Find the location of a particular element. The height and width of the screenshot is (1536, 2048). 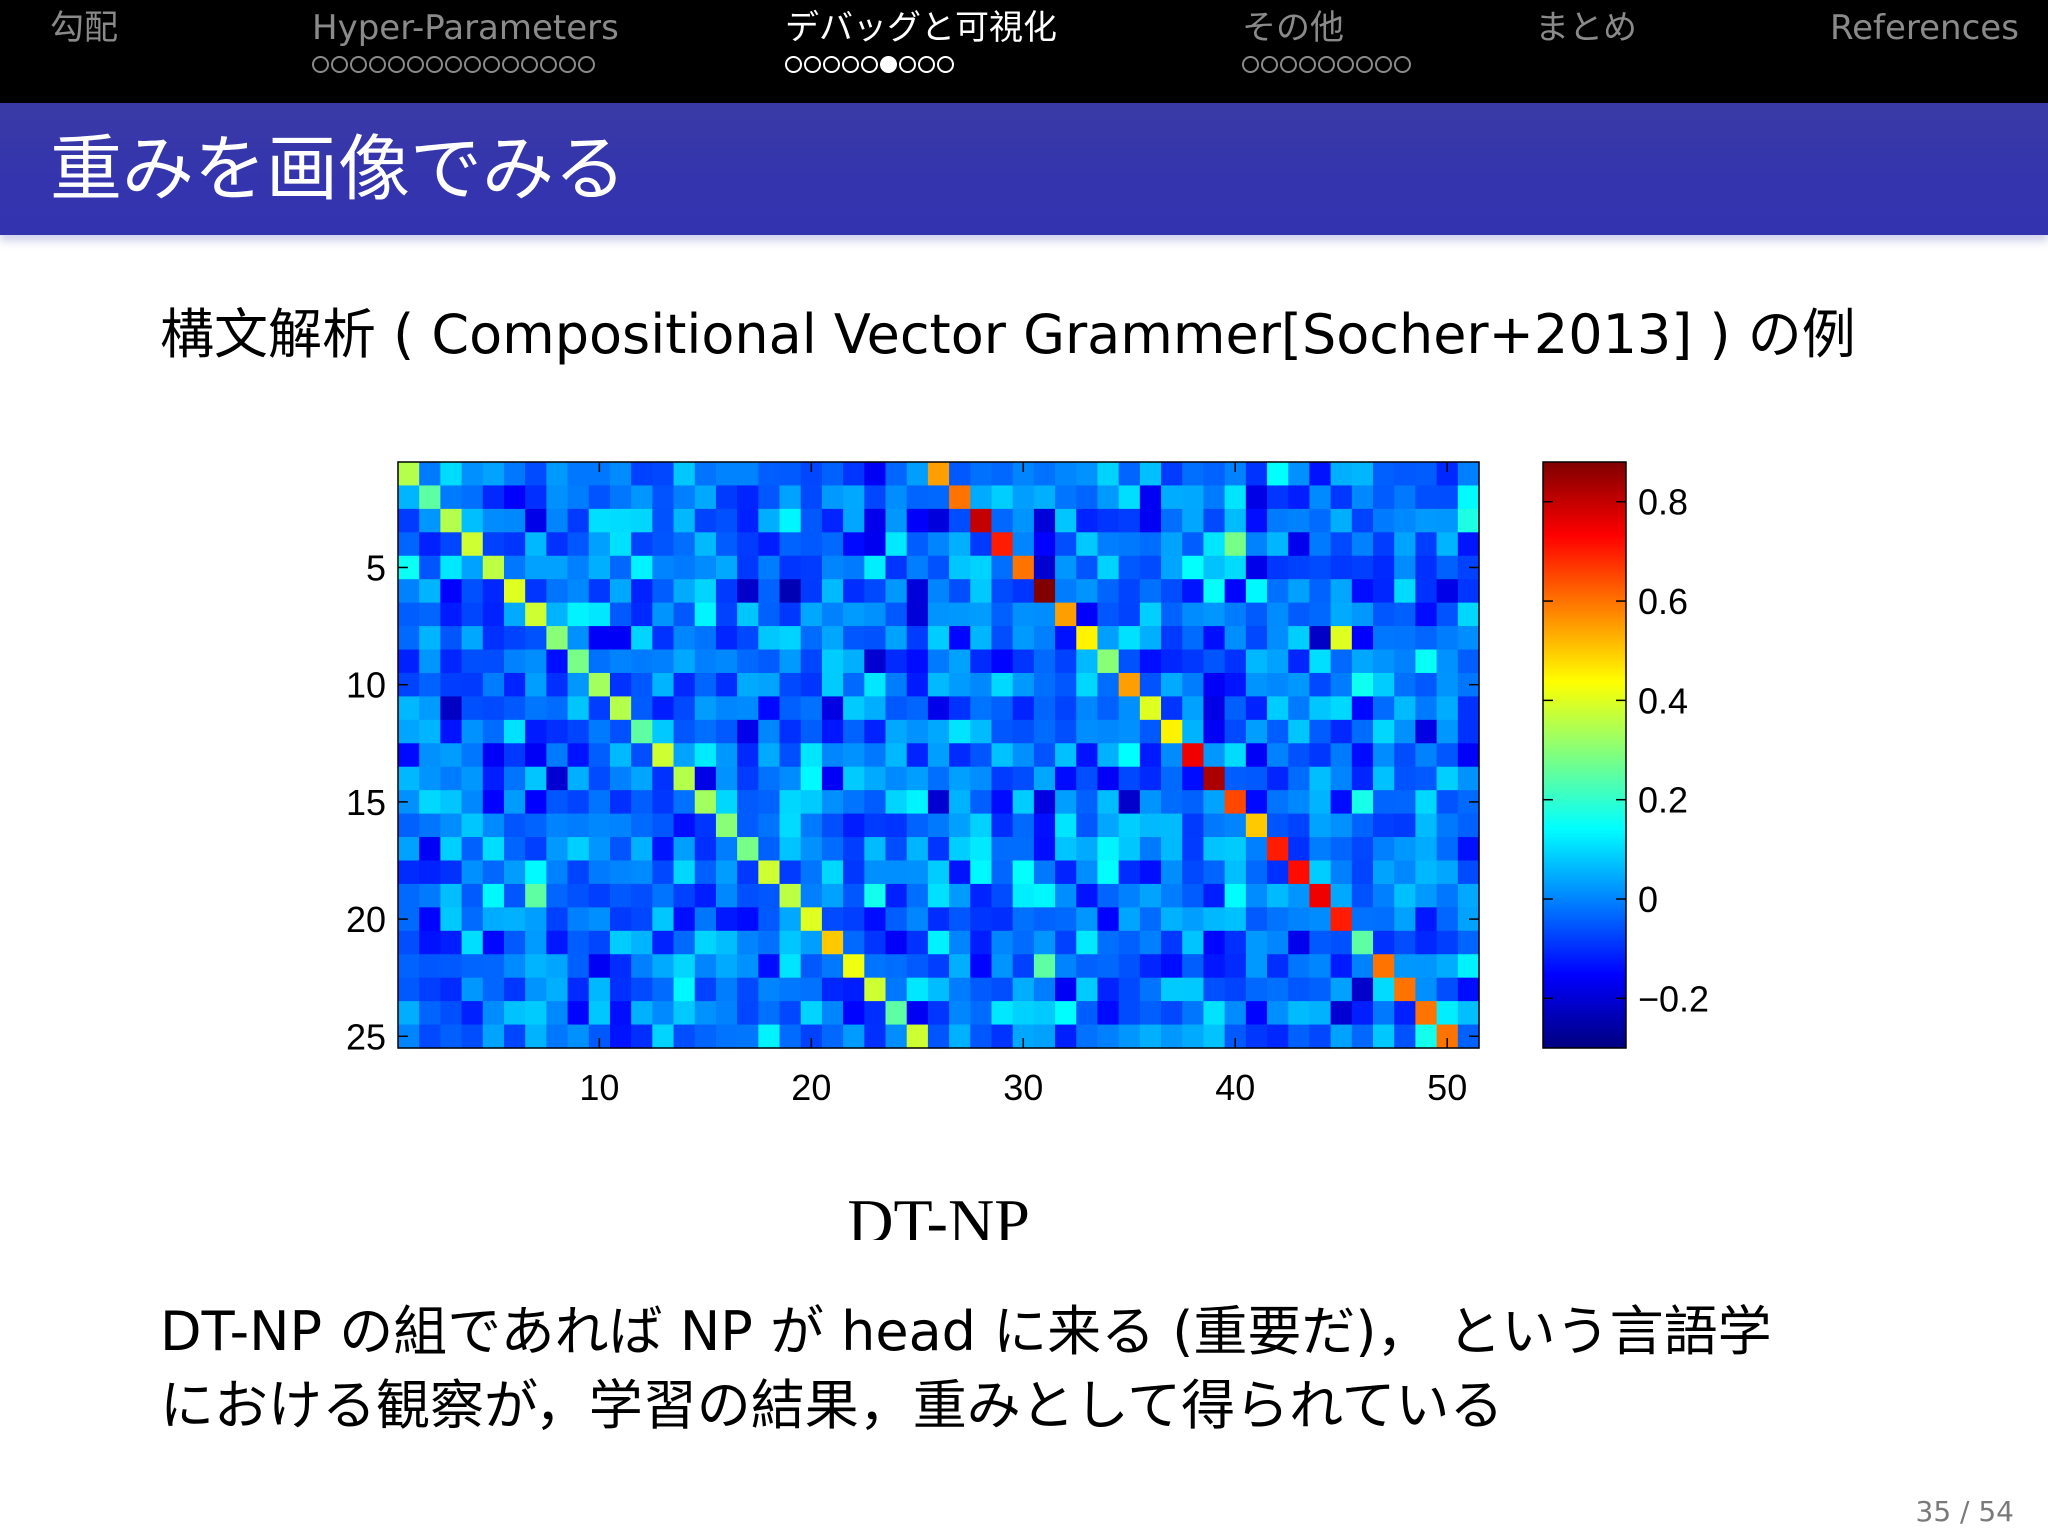

nav-section-6: References is located at coordinates (1924, 28).